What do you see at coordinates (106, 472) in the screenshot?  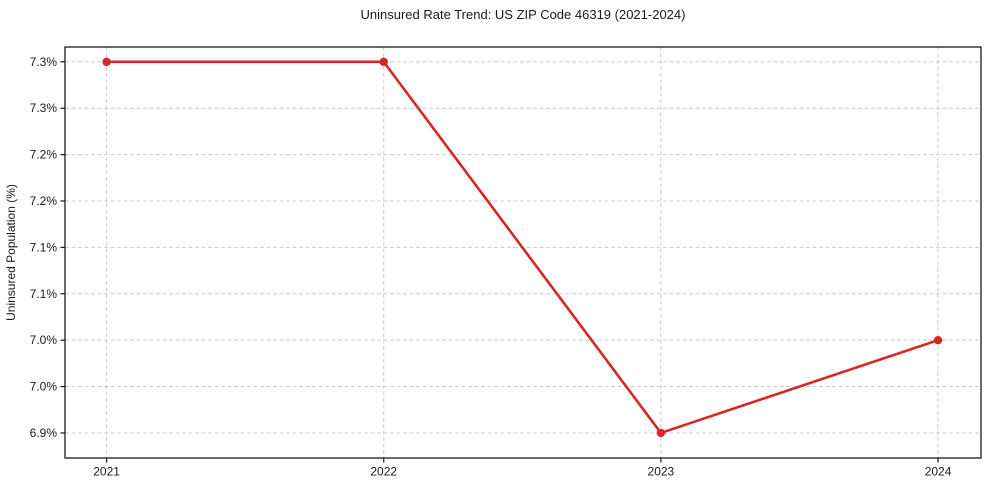 I see `x-tick-label: 2021` at bounding box center [106, 472].